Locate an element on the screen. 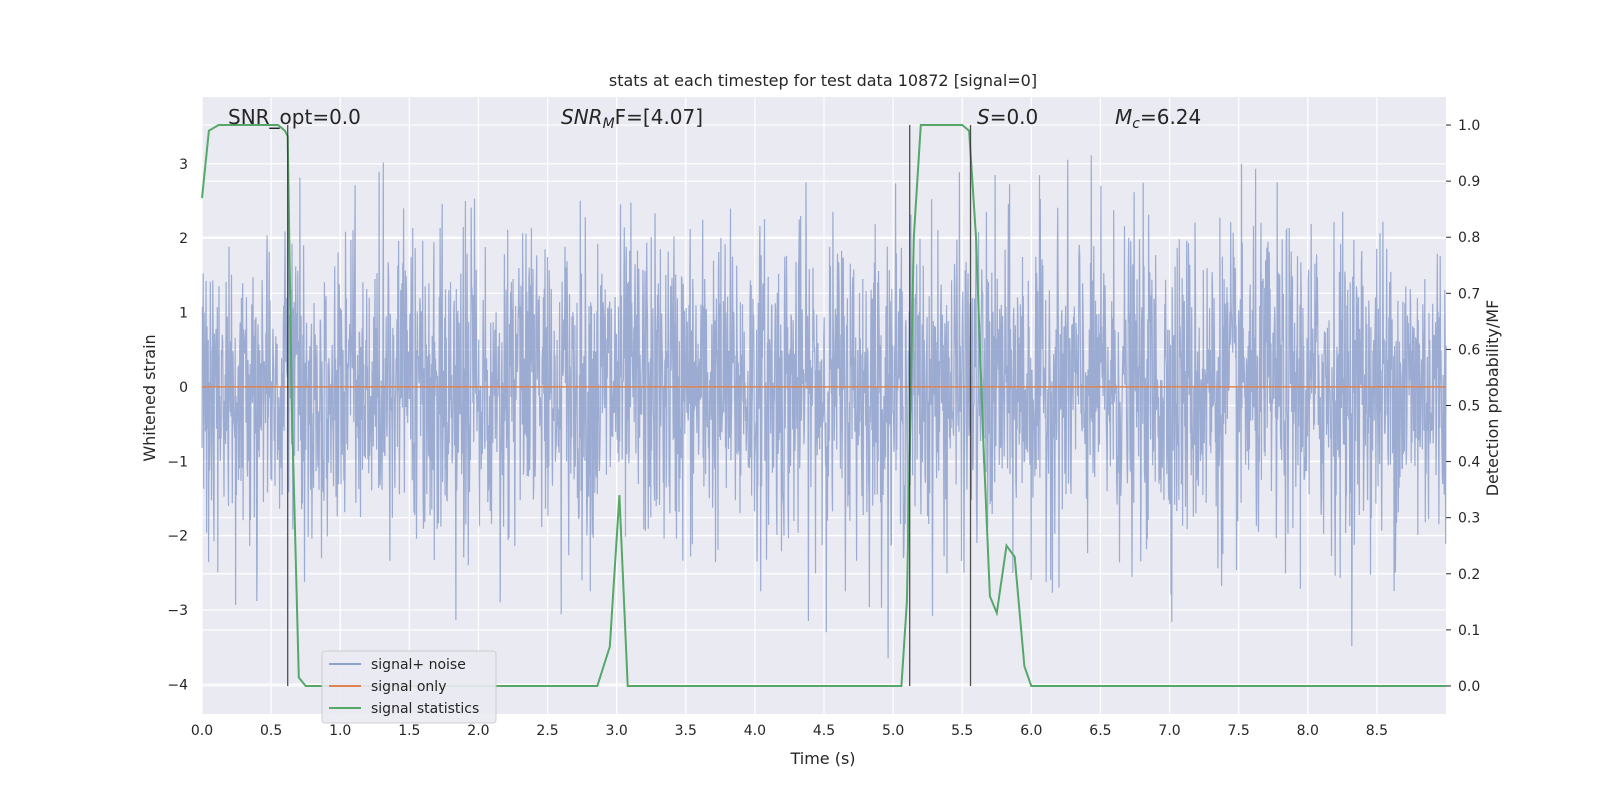  x-tick-label: 4.5 is located at coordinates (824, 731).